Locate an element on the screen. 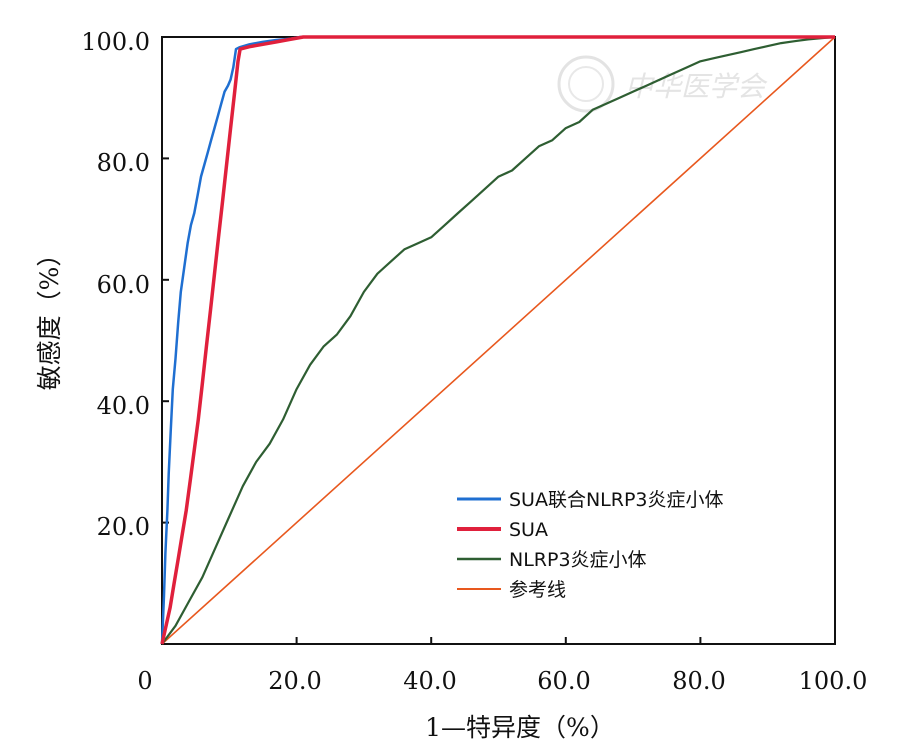 This screenshot has width=898, height=749. y-tick-label: 100.0 is located at coordinates (115, 42).